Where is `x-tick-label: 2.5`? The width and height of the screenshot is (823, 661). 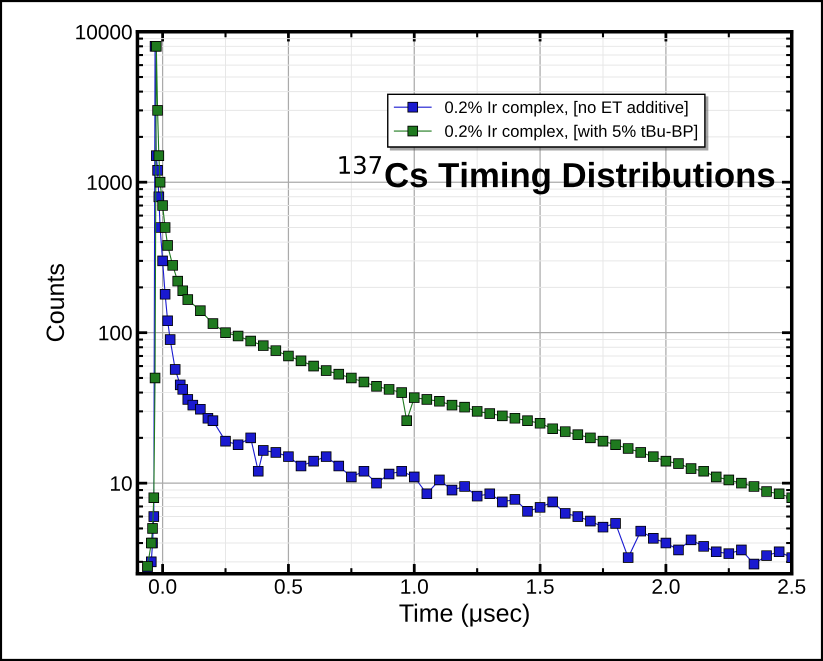 x-tick-label: 2.5 is located at coordinates (792, 586).